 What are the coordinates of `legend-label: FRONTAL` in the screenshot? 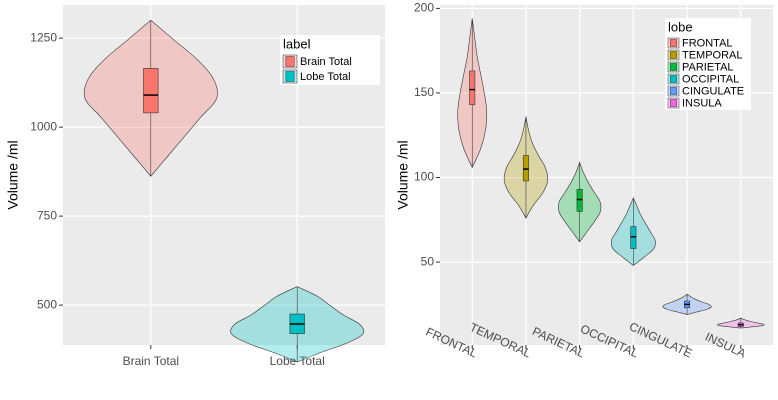 It's located at (707, 43).